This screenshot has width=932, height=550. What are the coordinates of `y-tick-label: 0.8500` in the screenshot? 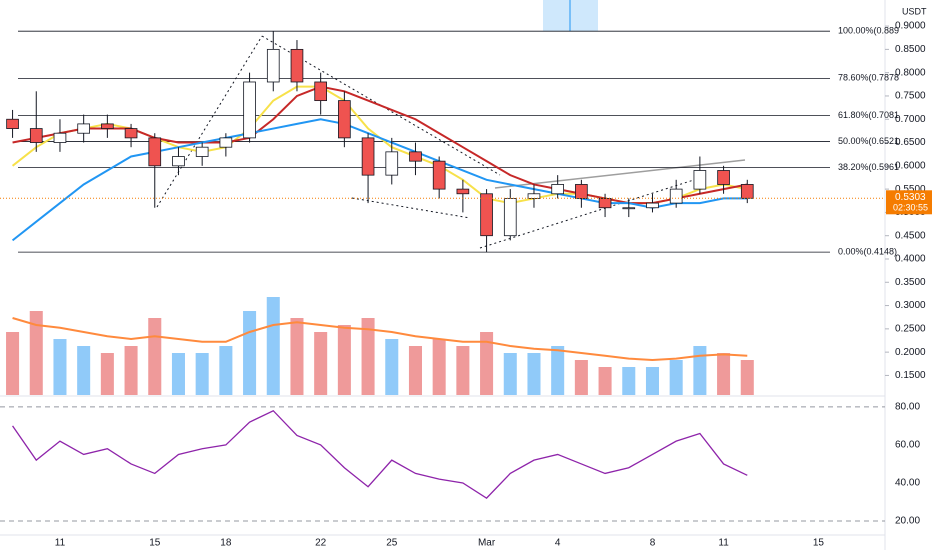 It's located at (910, 49).